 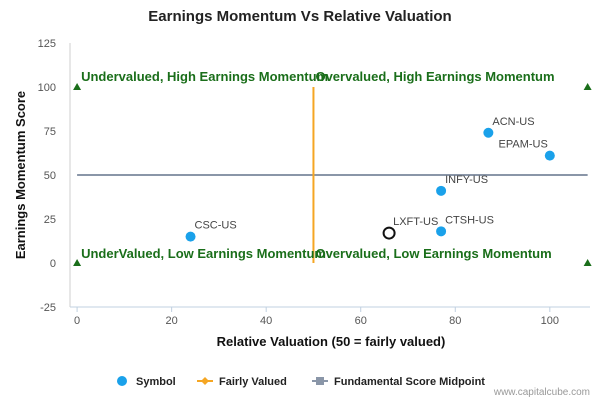 I want to click on y-tick-label: 75, so click(x=50, y=132).